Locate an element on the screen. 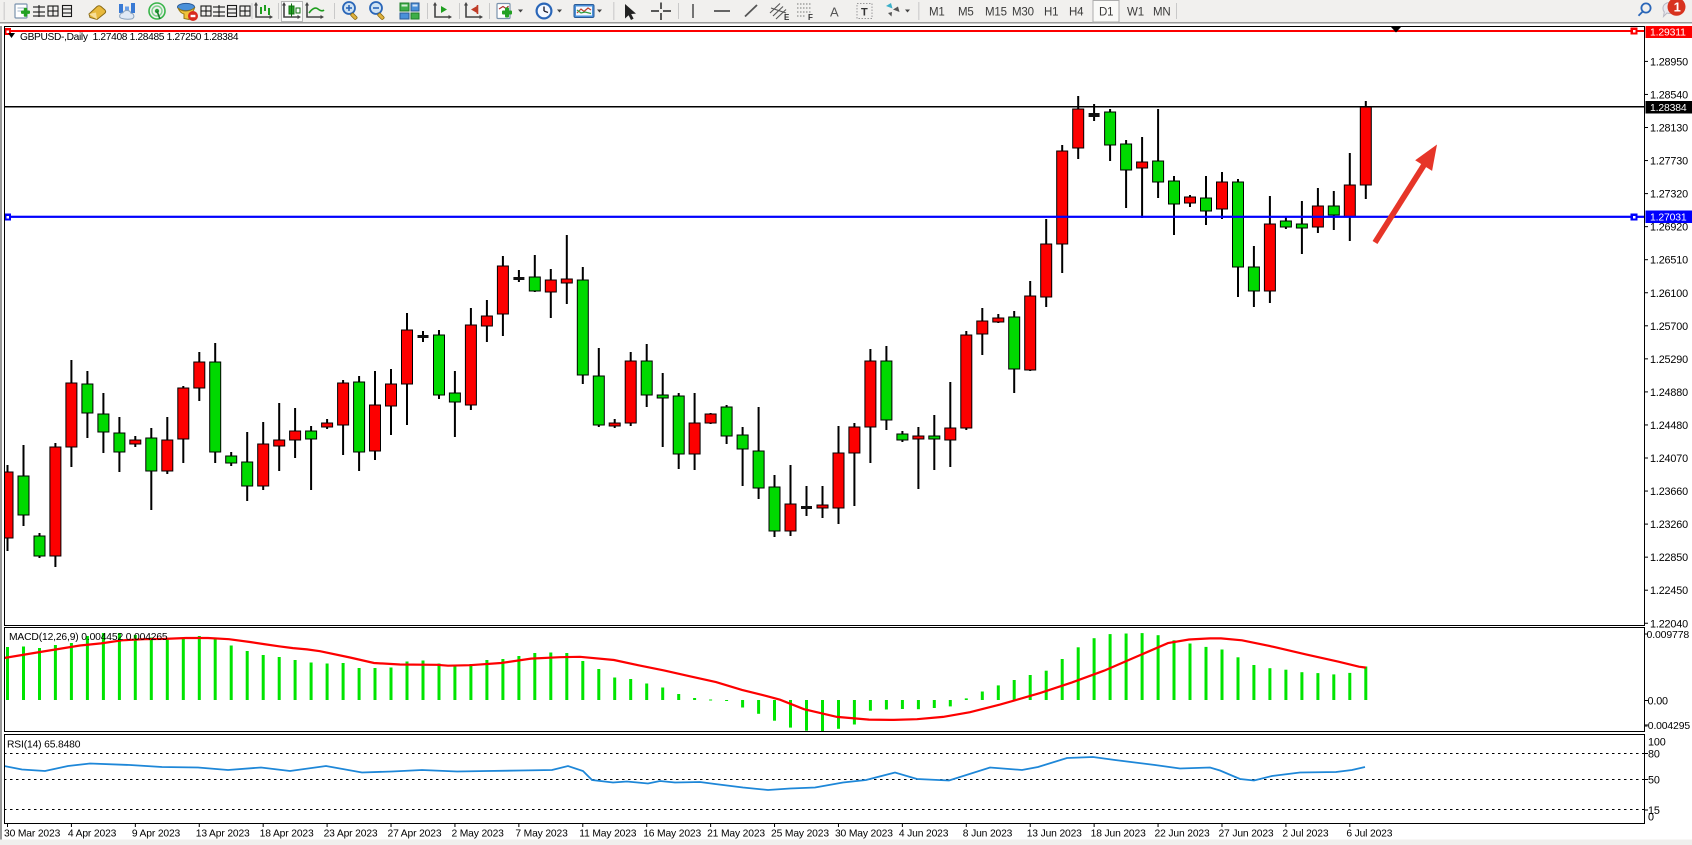  svg-text: 1.27320 is located at coordinates (1669, 195).